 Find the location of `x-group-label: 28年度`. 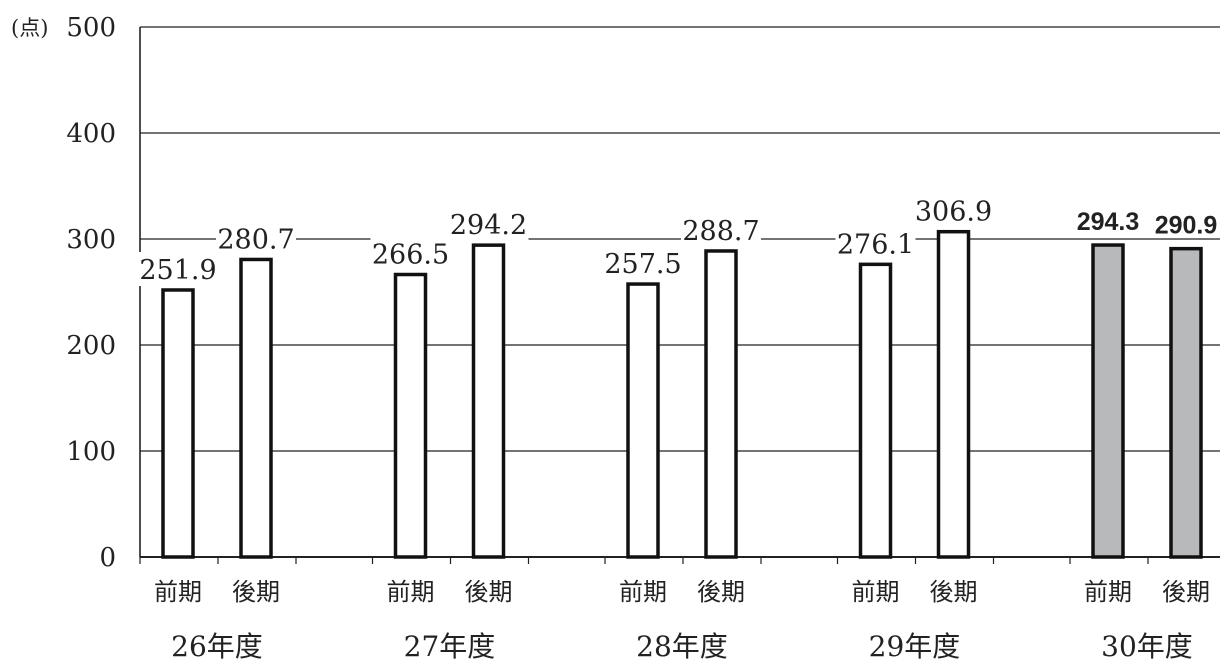

x-group-label: 28年度 is located at coordinates (682, 646).